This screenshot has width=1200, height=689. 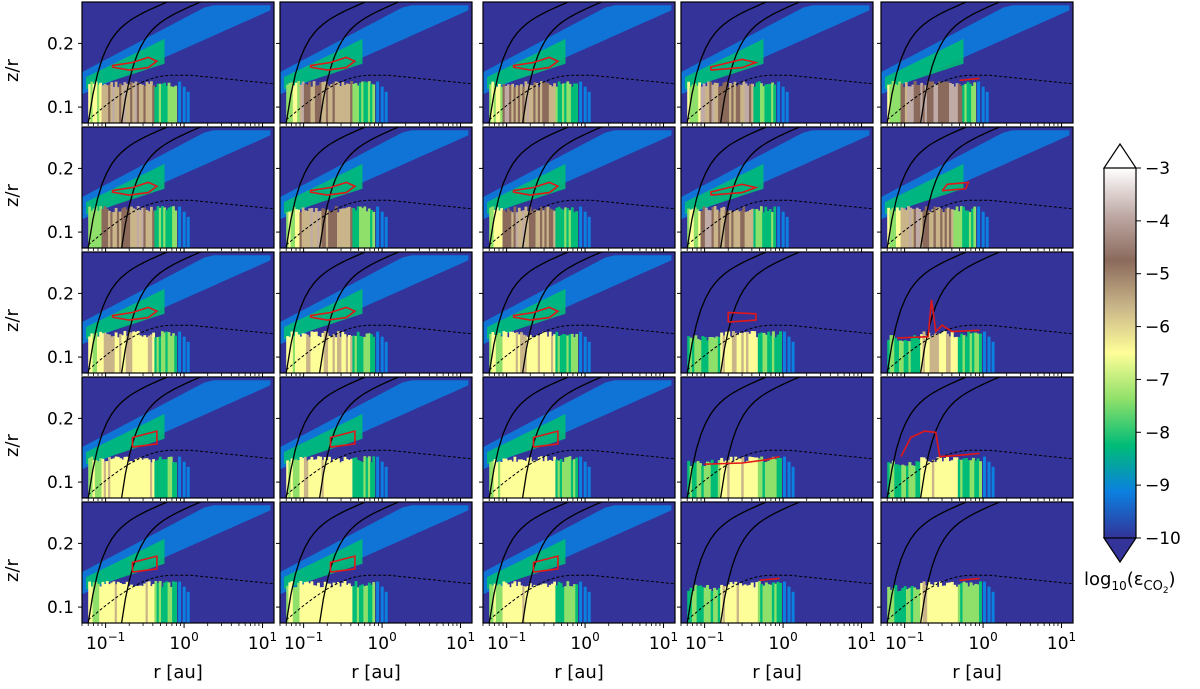 I want to click on colorbar: −3 −4 −5 −6 −7 −8 −9 −10 log10(εCO2), so click(x=1132, y=369).